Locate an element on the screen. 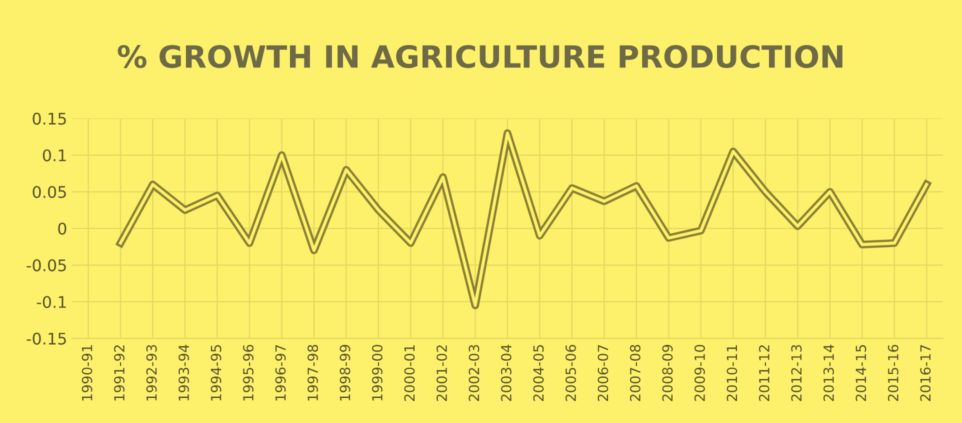 The image size is (962, 423). x-tick-label: 2005-06 is located at coordinates (570, 372).